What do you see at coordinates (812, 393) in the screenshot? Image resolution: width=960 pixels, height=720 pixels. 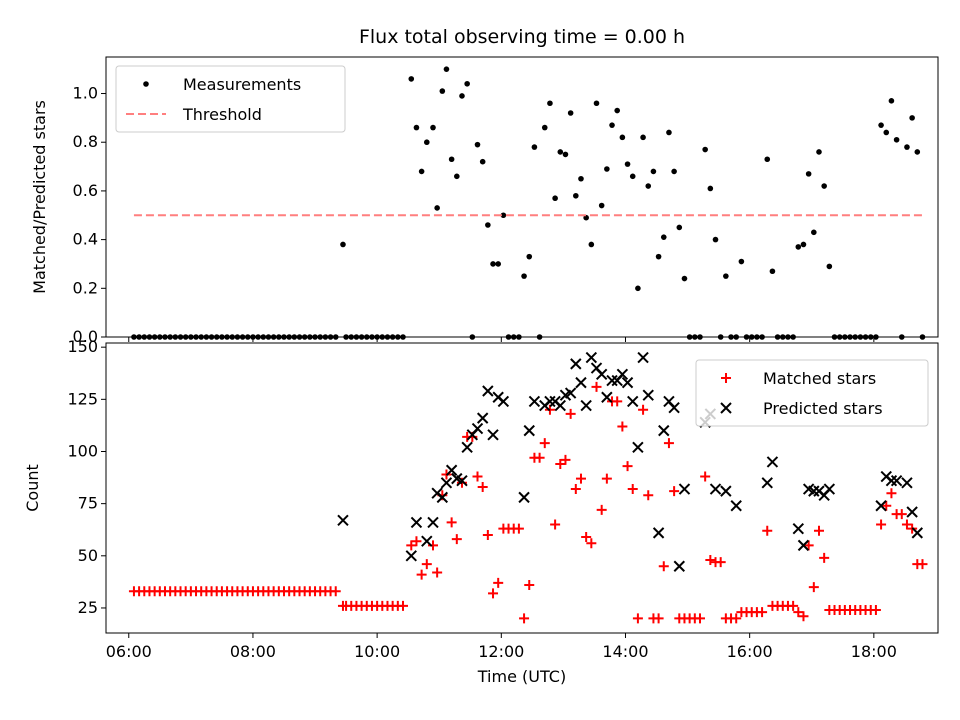 I see `legend: Matched stars Predicted stars` at bounding box center [812, 393].